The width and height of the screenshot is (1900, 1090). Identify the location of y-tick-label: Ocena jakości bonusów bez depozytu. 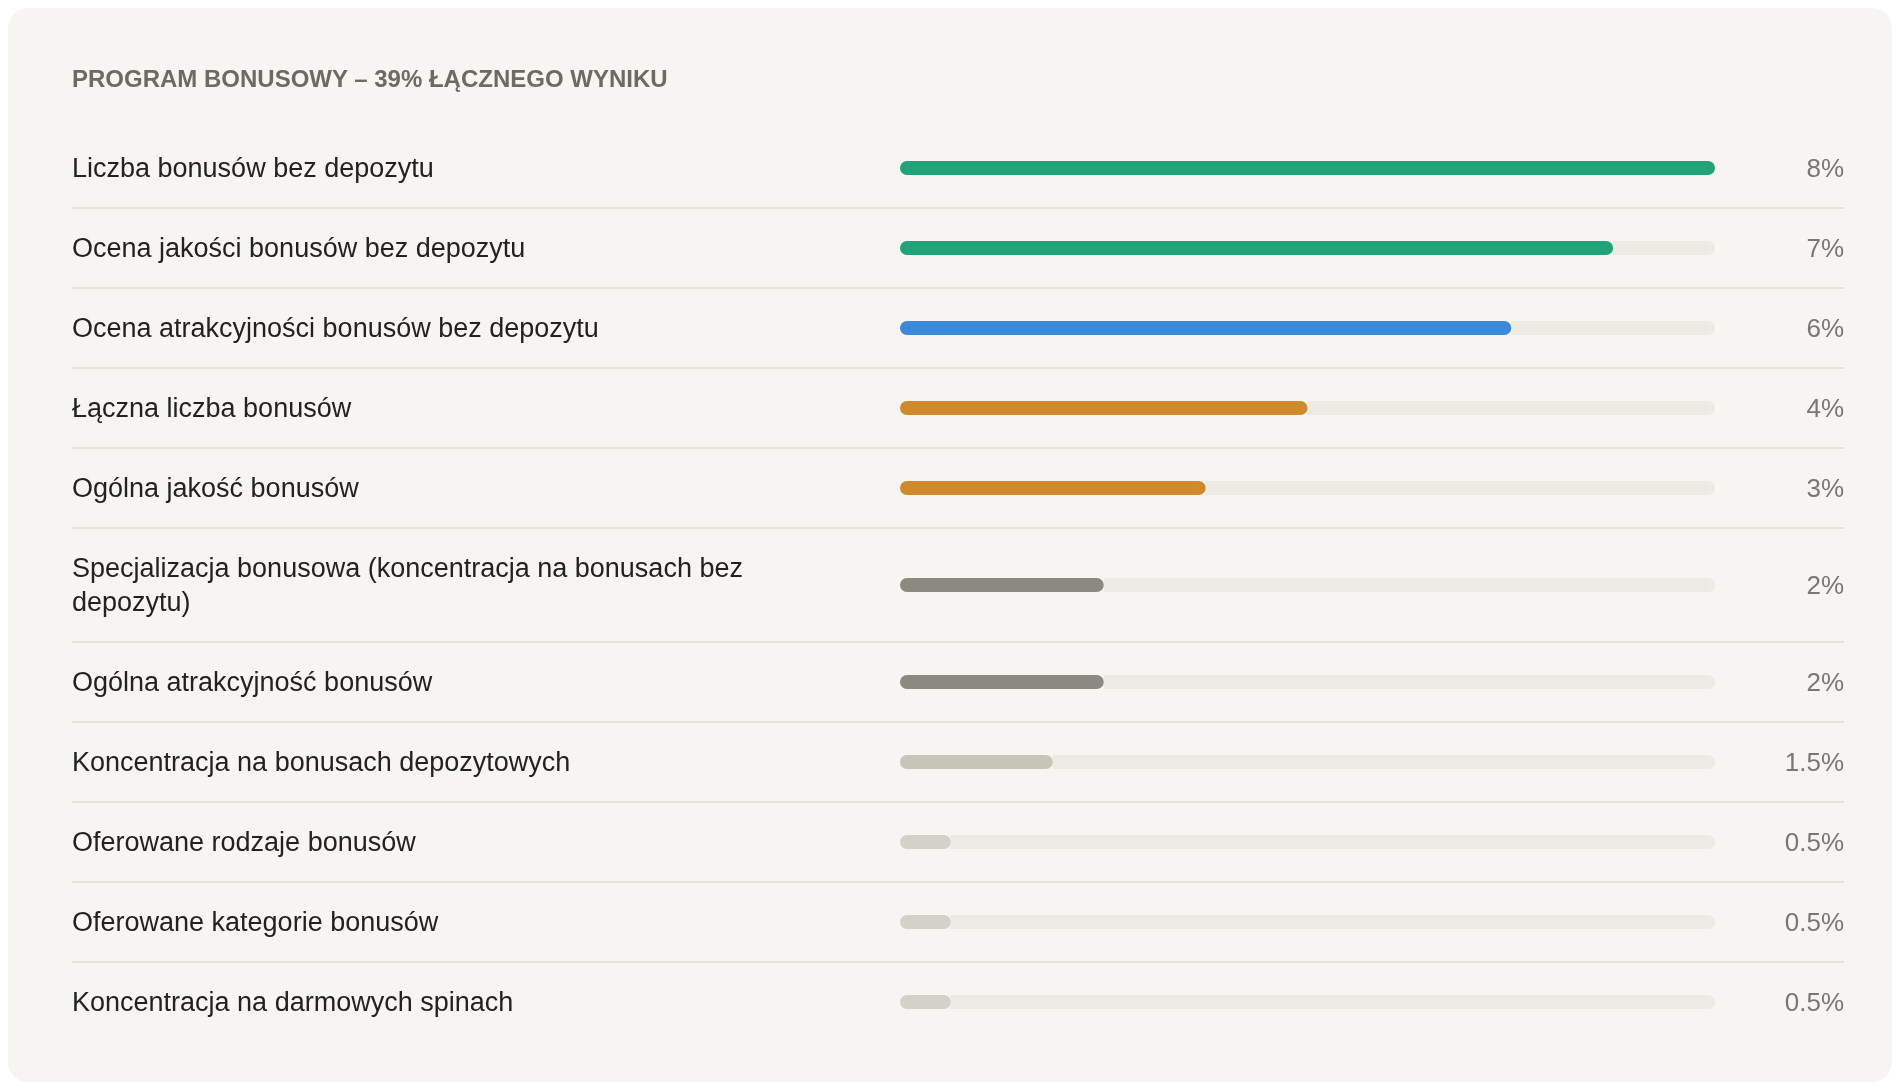
(299, 248).